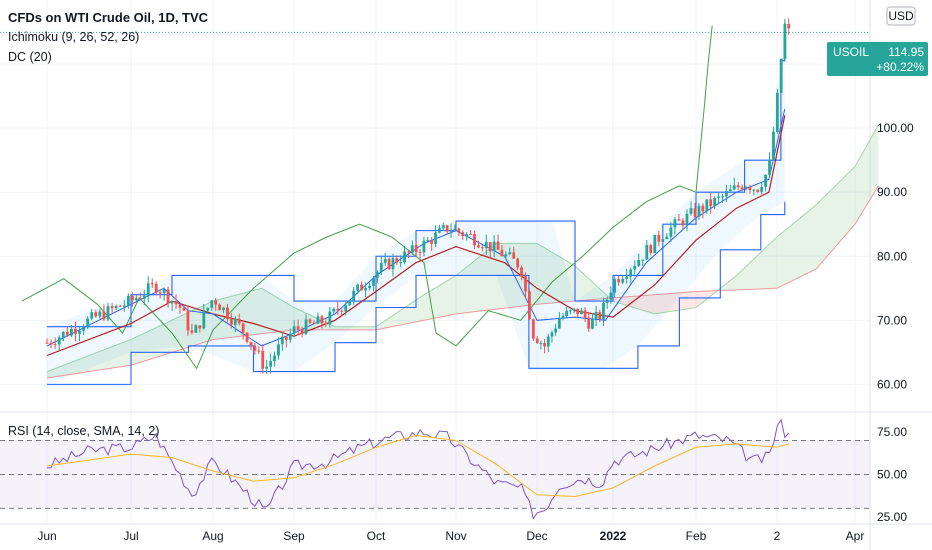 This screenshot has height=550, width=932. I want to click on currency-button: USD, so click(901, 16).